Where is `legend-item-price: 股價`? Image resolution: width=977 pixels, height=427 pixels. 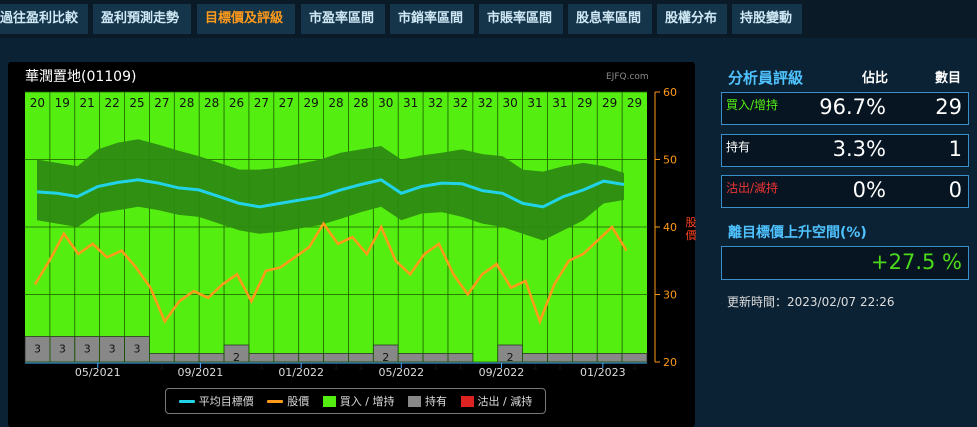 legend-item-price: 股價 is located at coordinates (288, 401).